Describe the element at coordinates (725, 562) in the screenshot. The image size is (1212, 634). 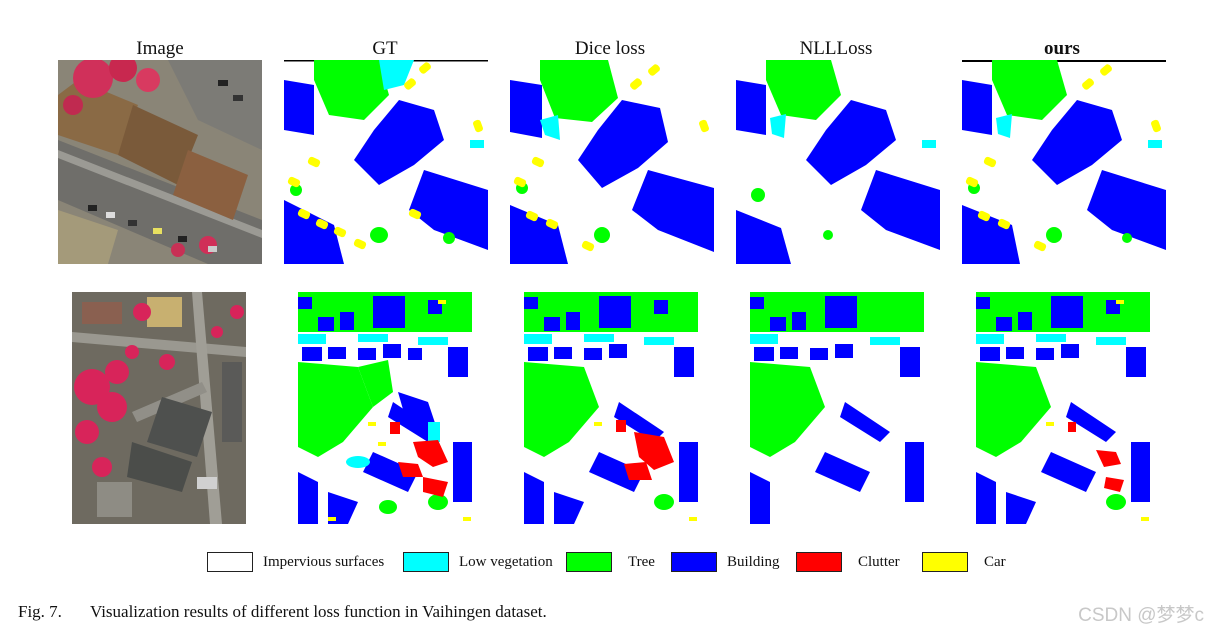
I see `legend-building: Building` at that location.